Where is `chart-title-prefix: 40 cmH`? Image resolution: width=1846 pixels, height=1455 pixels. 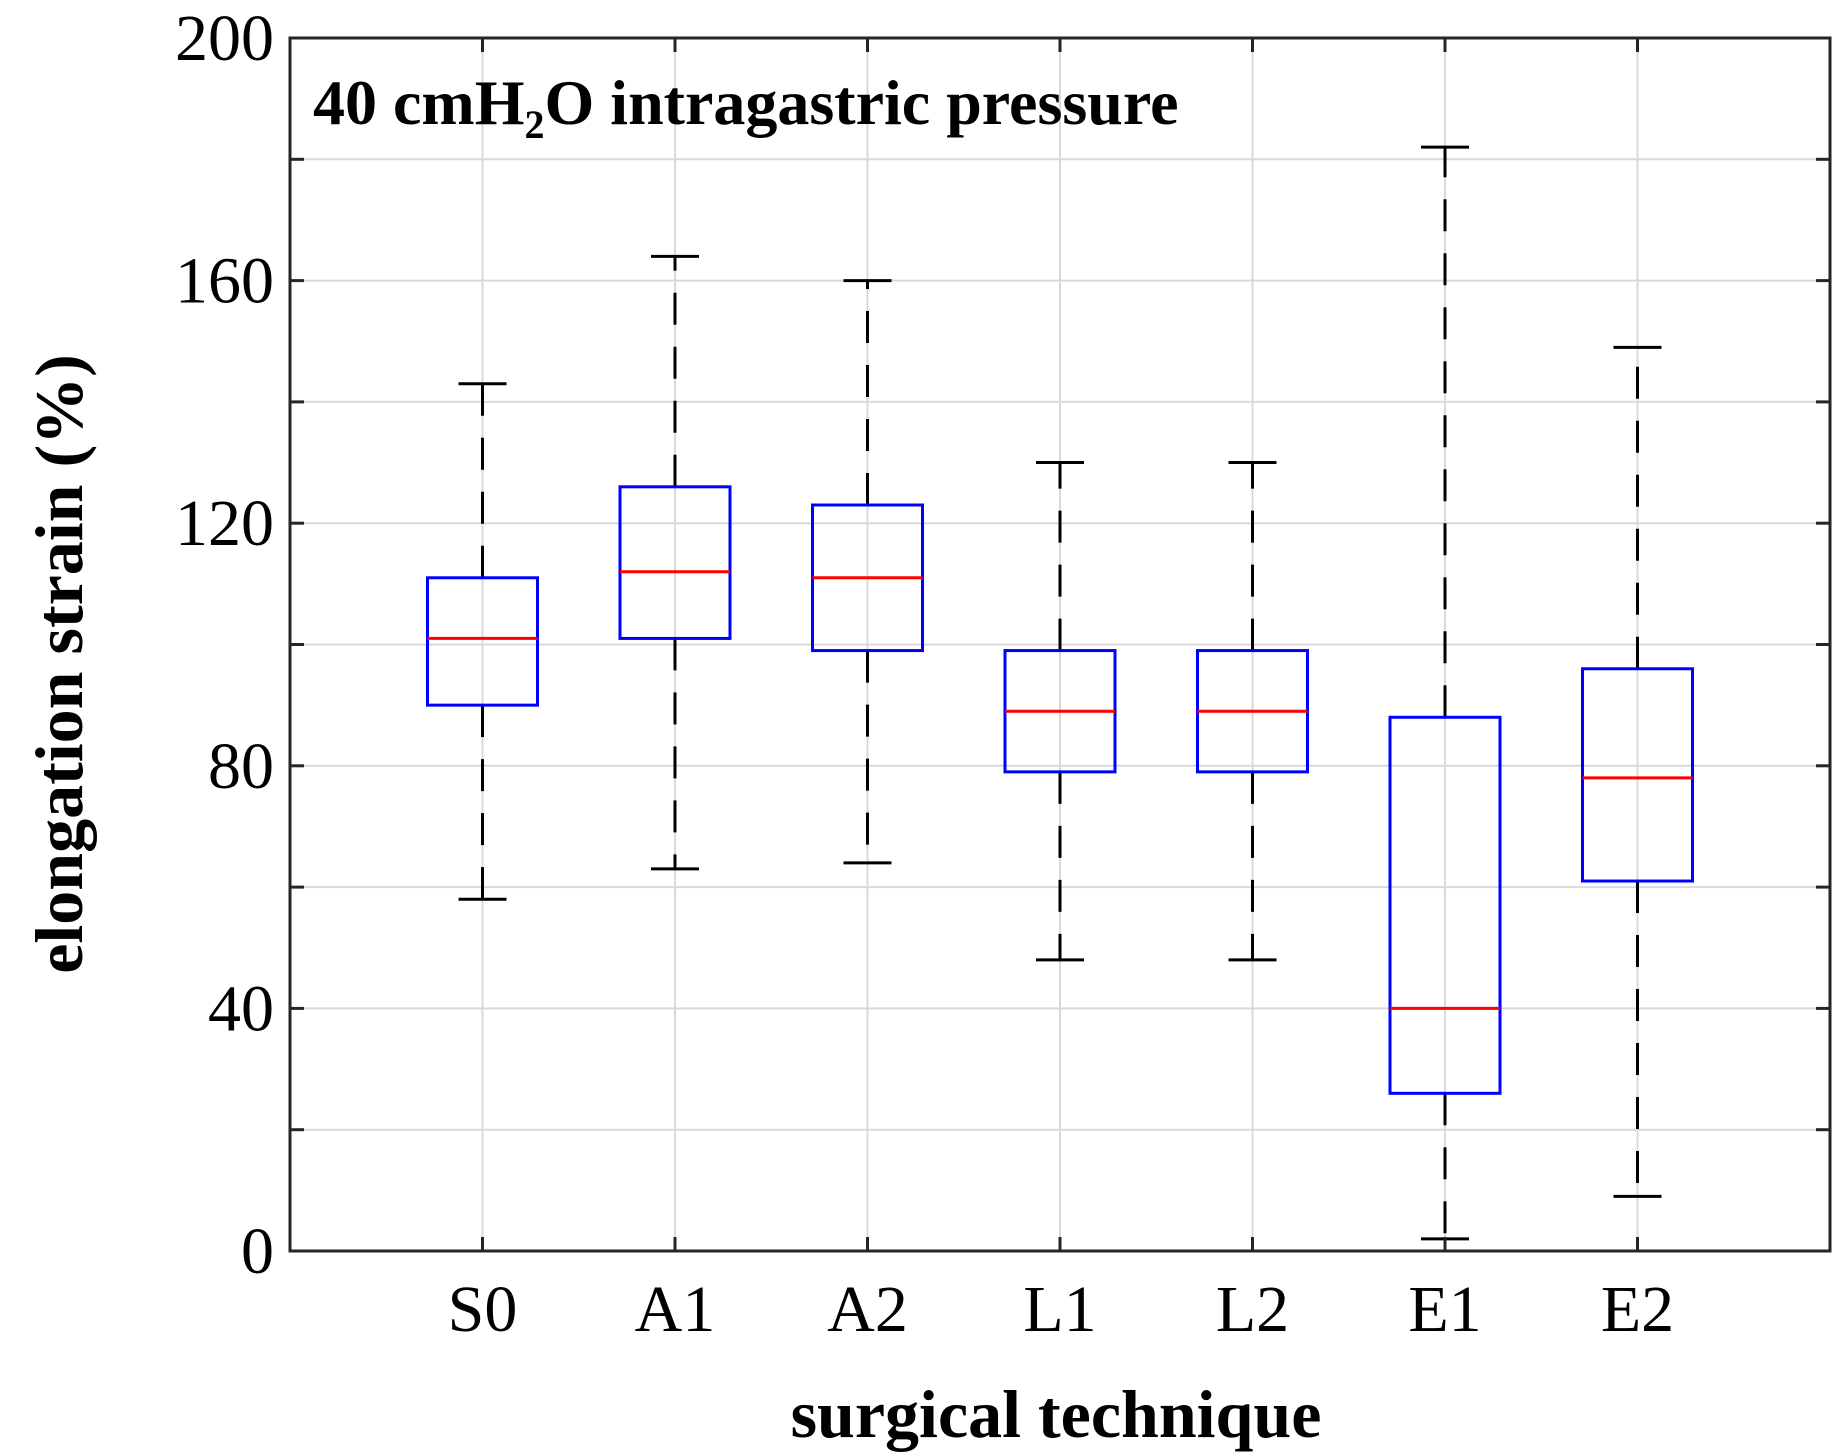 chart-title-prefix: 40 cmH is located at coordinates (419, 102).